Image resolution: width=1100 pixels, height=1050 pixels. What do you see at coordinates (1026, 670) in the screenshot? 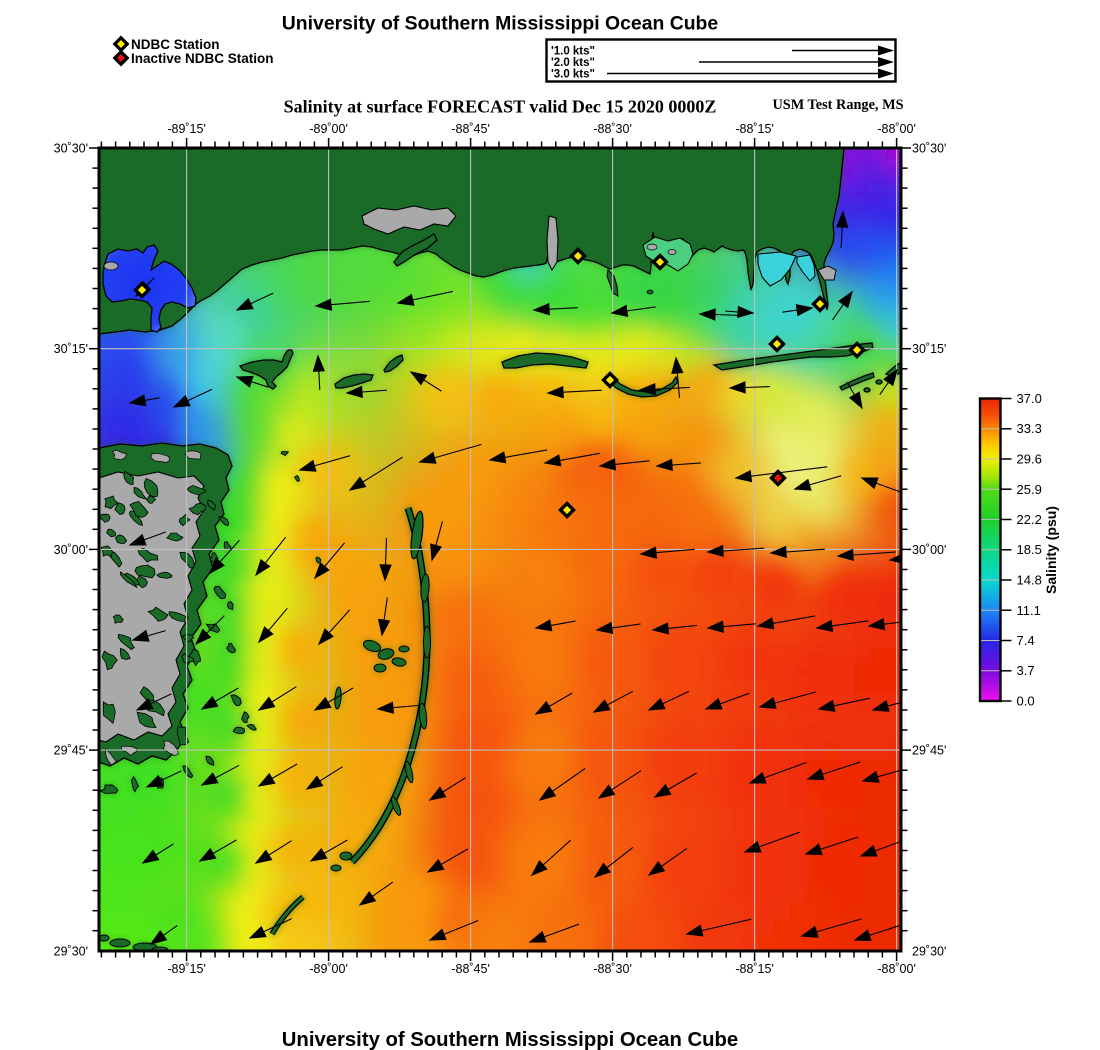
I see `svg-text: 3.7` at bounding box center [1026, 670].